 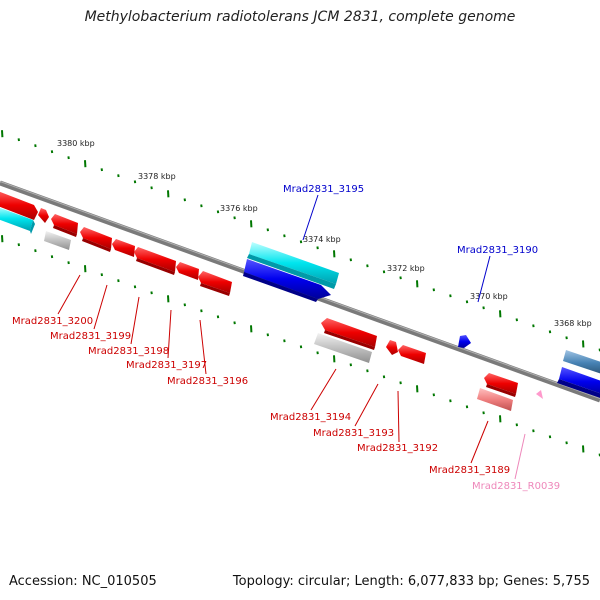 What do you see at coordinates (489, 296) in the screenshot?
I see `ruler-label: 3370 kbp` at bounding box center [489, 296].